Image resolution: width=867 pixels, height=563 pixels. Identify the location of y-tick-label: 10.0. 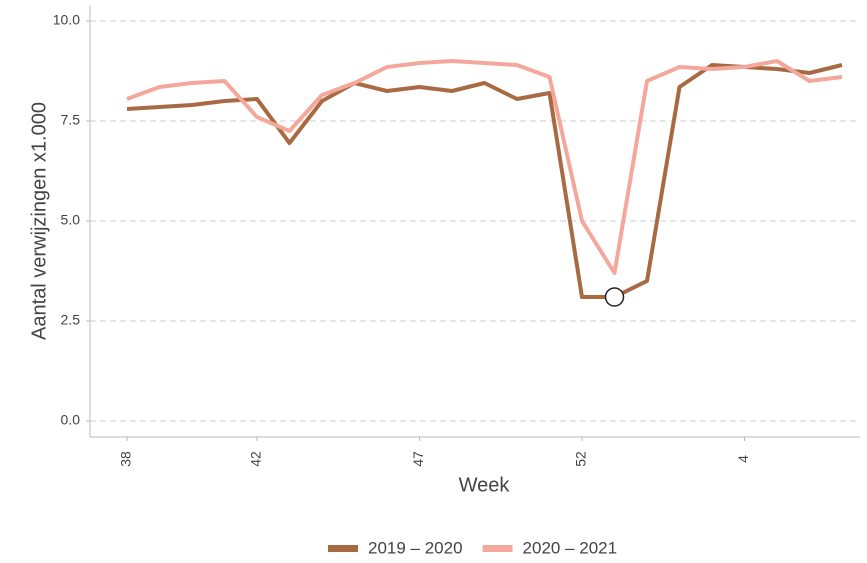
(66, 20).